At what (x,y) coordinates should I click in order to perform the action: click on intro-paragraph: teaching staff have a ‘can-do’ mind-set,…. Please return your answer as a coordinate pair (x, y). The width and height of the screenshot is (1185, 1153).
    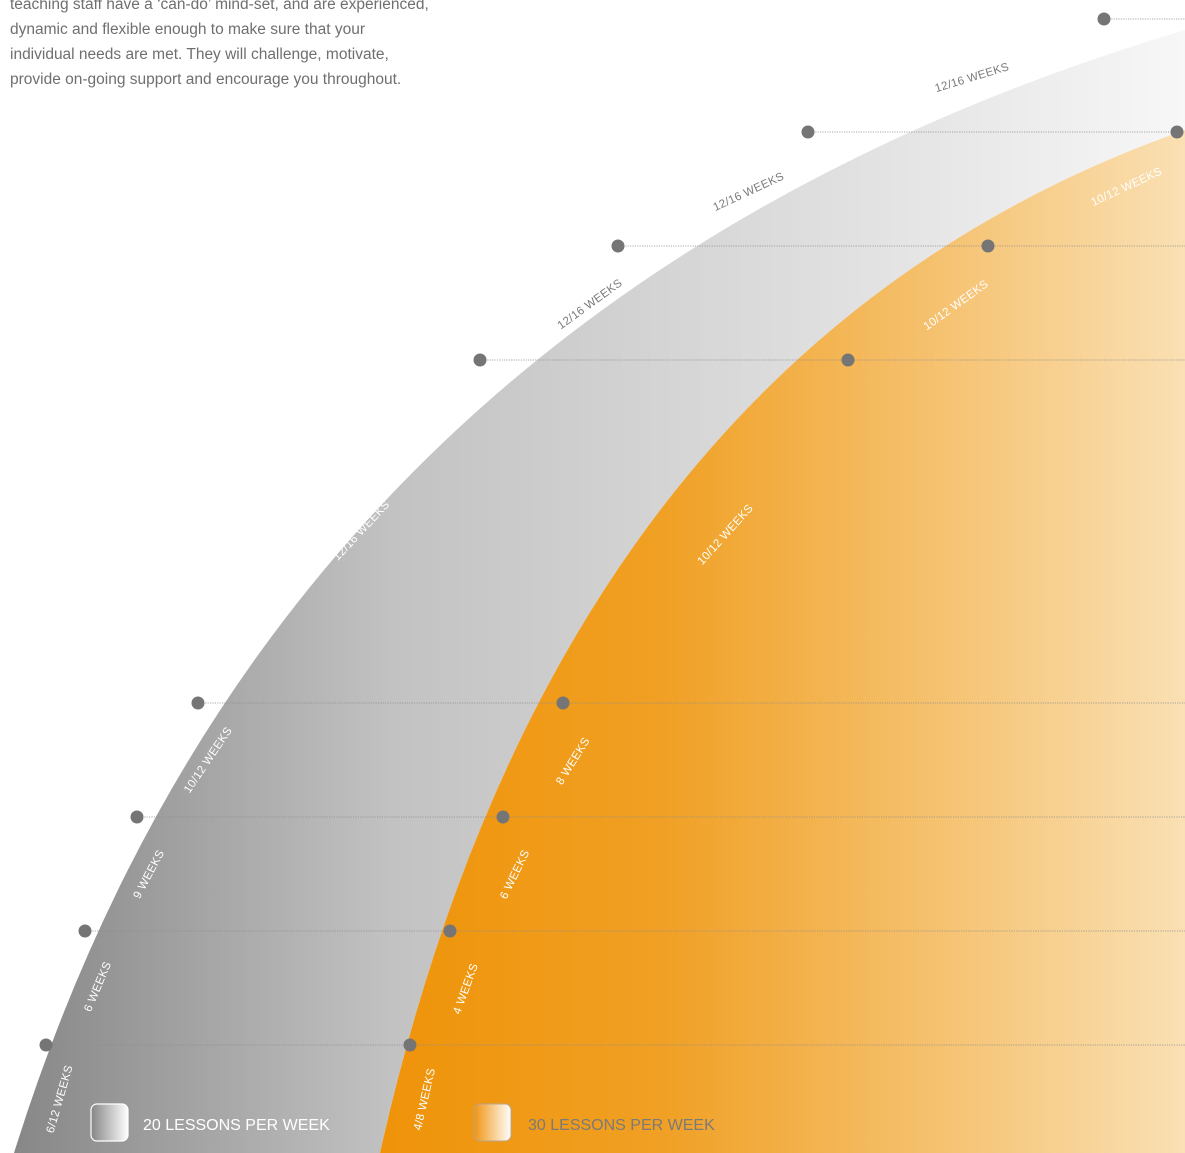
    Looking at the image, I should click on (270, 46).